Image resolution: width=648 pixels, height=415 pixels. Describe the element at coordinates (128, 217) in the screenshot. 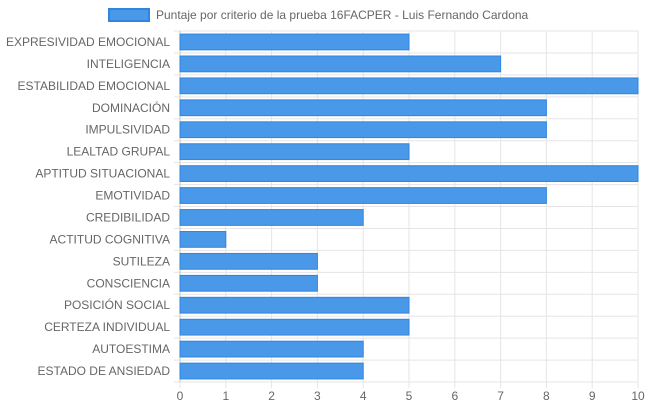

I see `y-tick-label: CREDIBILIDAD` at that location.